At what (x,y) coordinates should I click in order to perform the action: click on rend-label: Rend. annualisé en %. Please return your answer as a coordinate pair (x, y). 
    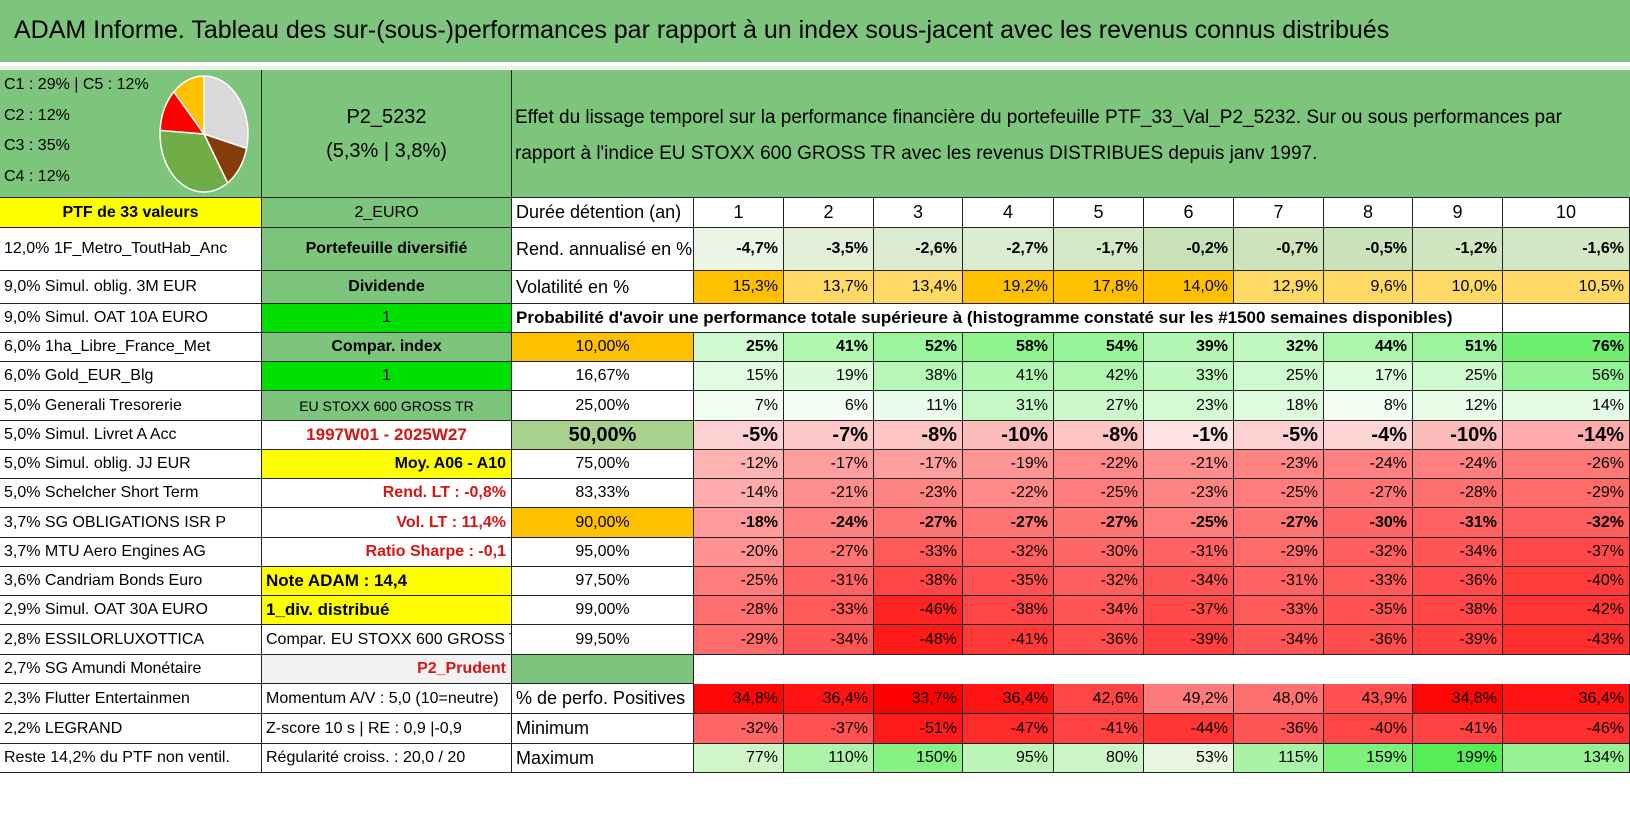
    Looking at the image, I should click on (603, 249).